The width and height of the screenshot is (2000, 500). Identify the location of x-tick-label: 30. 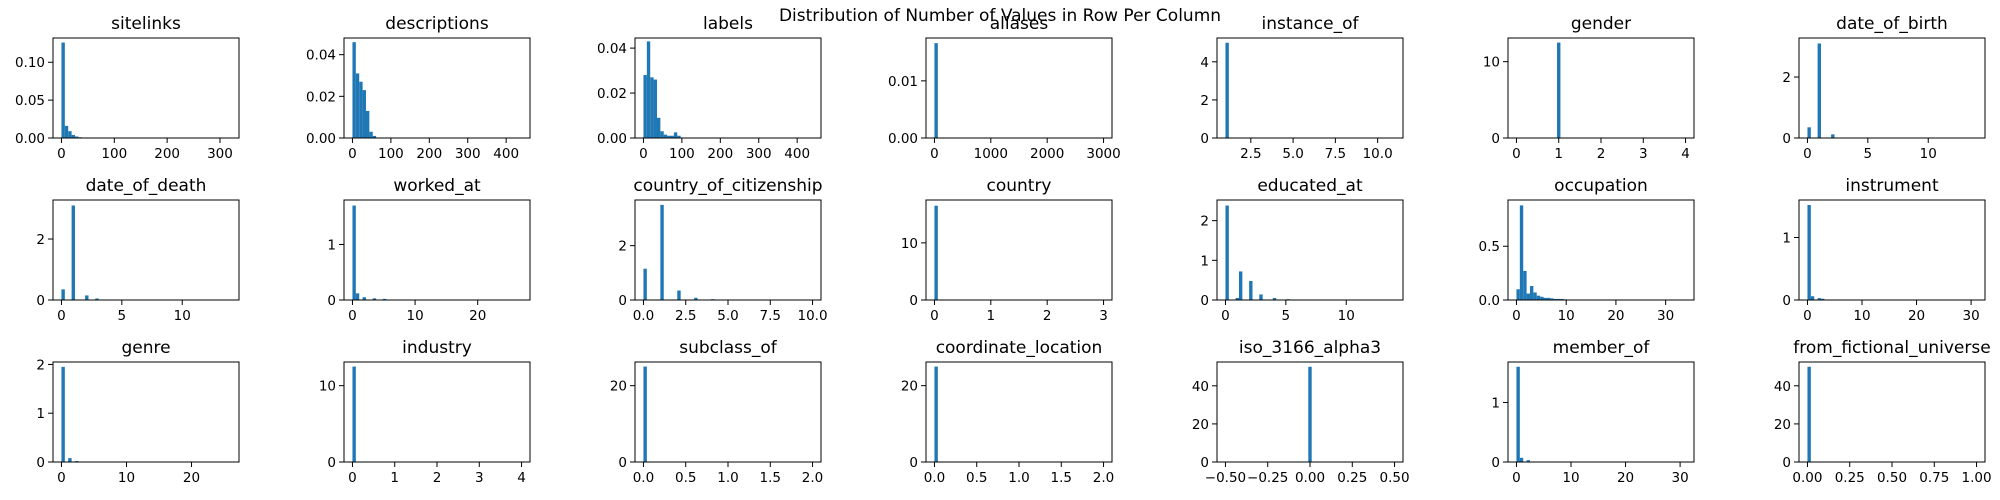
(1665, 316).